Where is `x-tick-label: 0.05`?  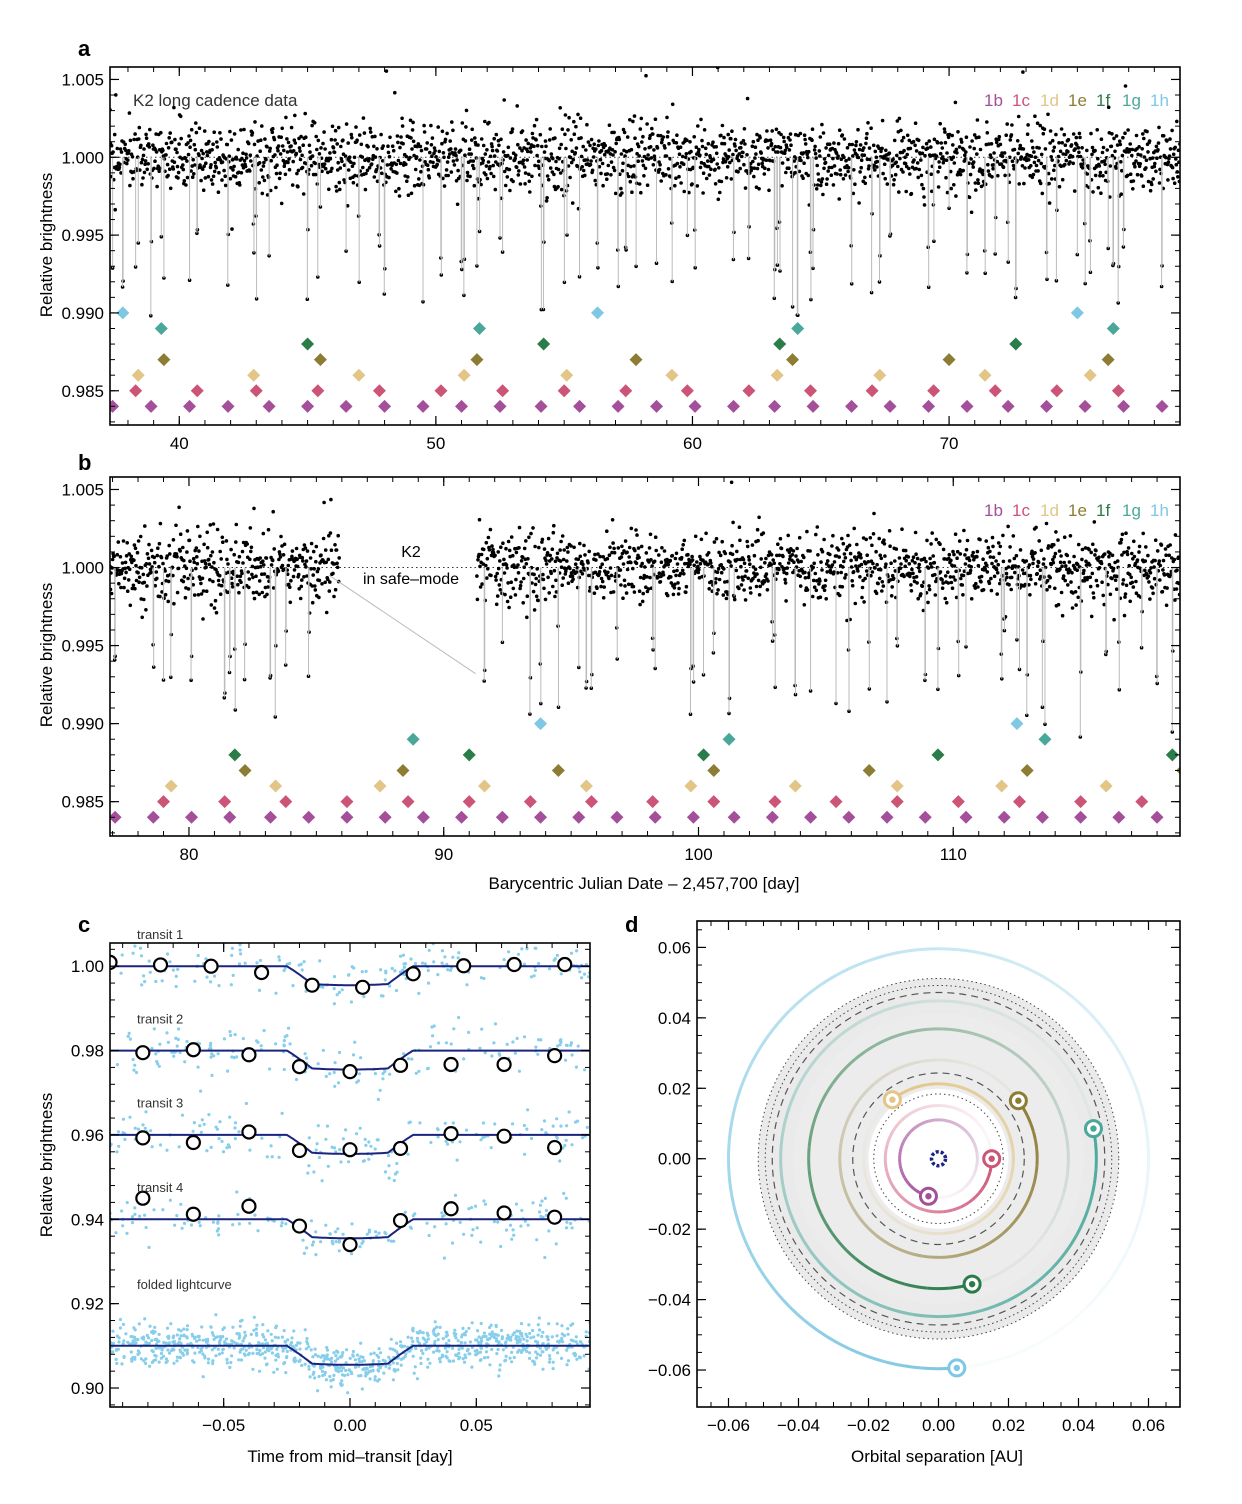
x-tick-label: 0.05 is located at coordinates (476, 1425).